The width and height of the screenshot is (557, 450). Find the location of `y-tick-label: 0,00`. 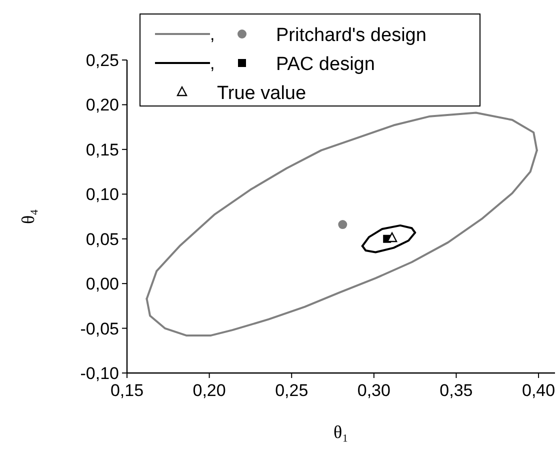

y-tick-label: 0,00 is located at coordinates (102, 284).